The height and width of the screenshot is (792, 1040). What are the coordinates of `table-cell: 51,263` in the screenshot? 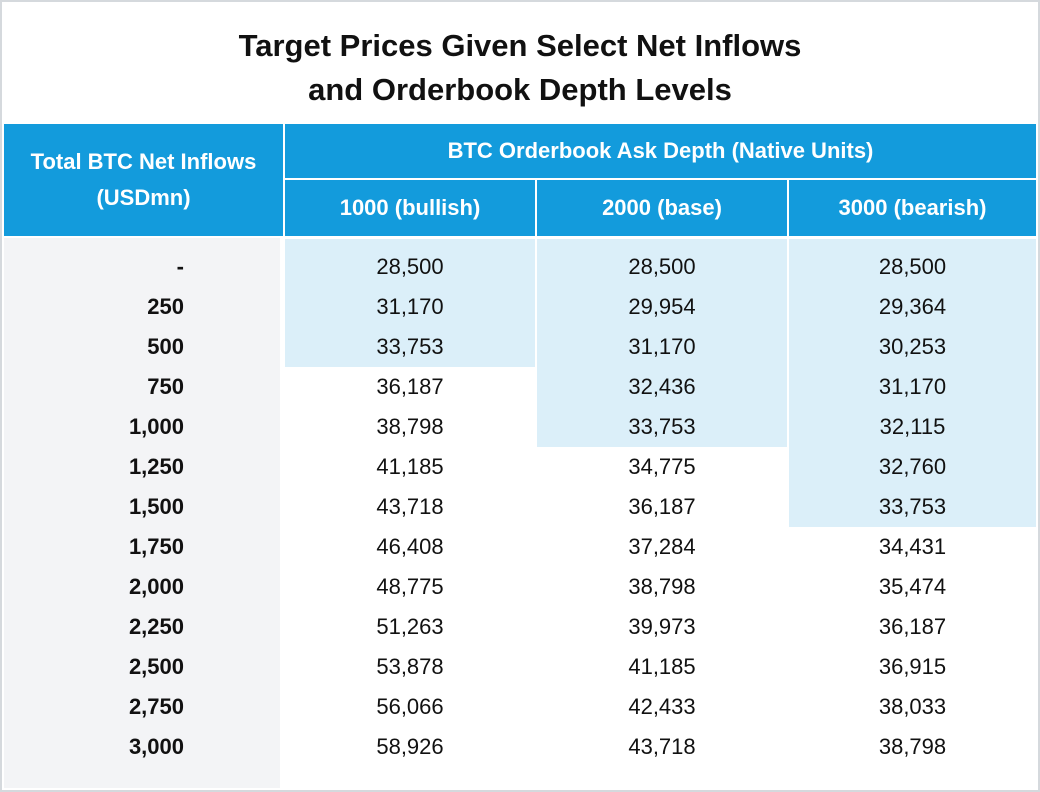 It's located at (410, 626).